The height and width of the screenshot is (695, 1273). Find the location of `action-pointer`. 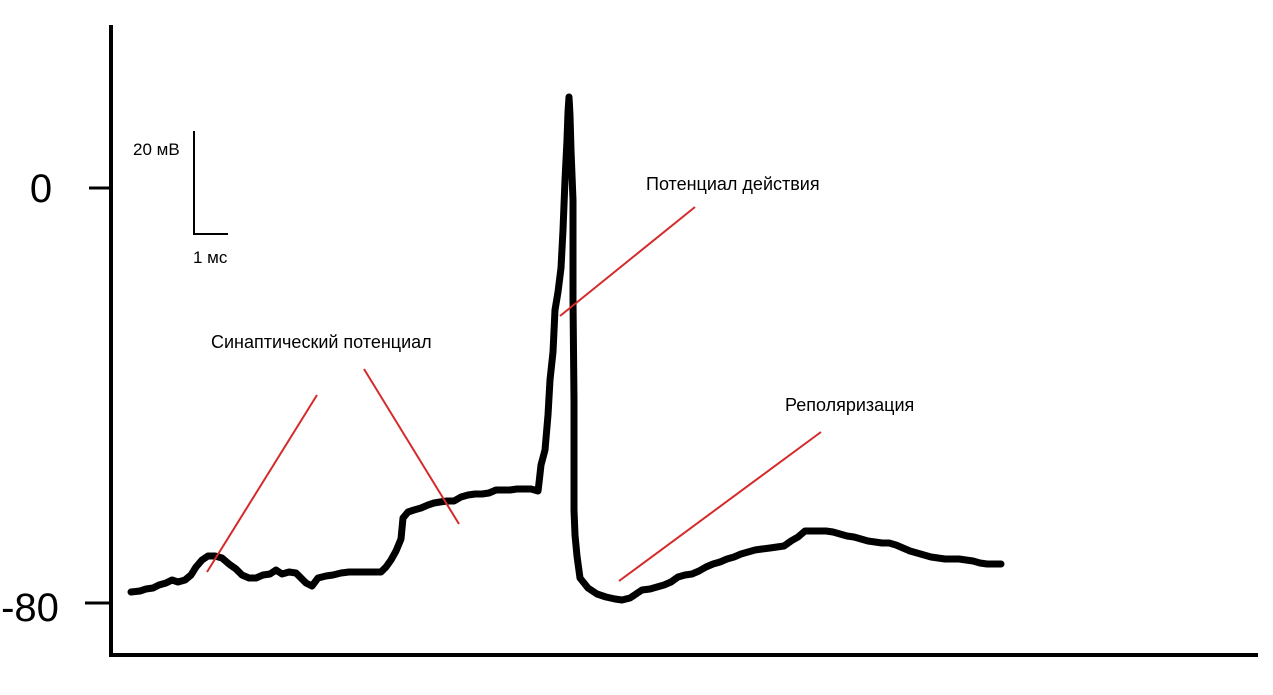

action-pointer is located at coordinates (627, 261).